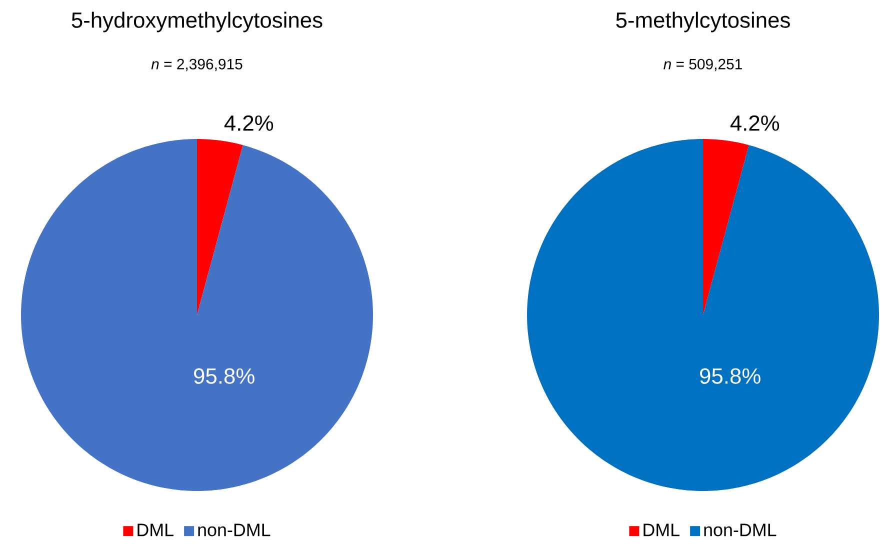 The height and width of the screenshot is (546, 883). I want to click on chart-title: 5-methylcytosines, so click(703, 22).